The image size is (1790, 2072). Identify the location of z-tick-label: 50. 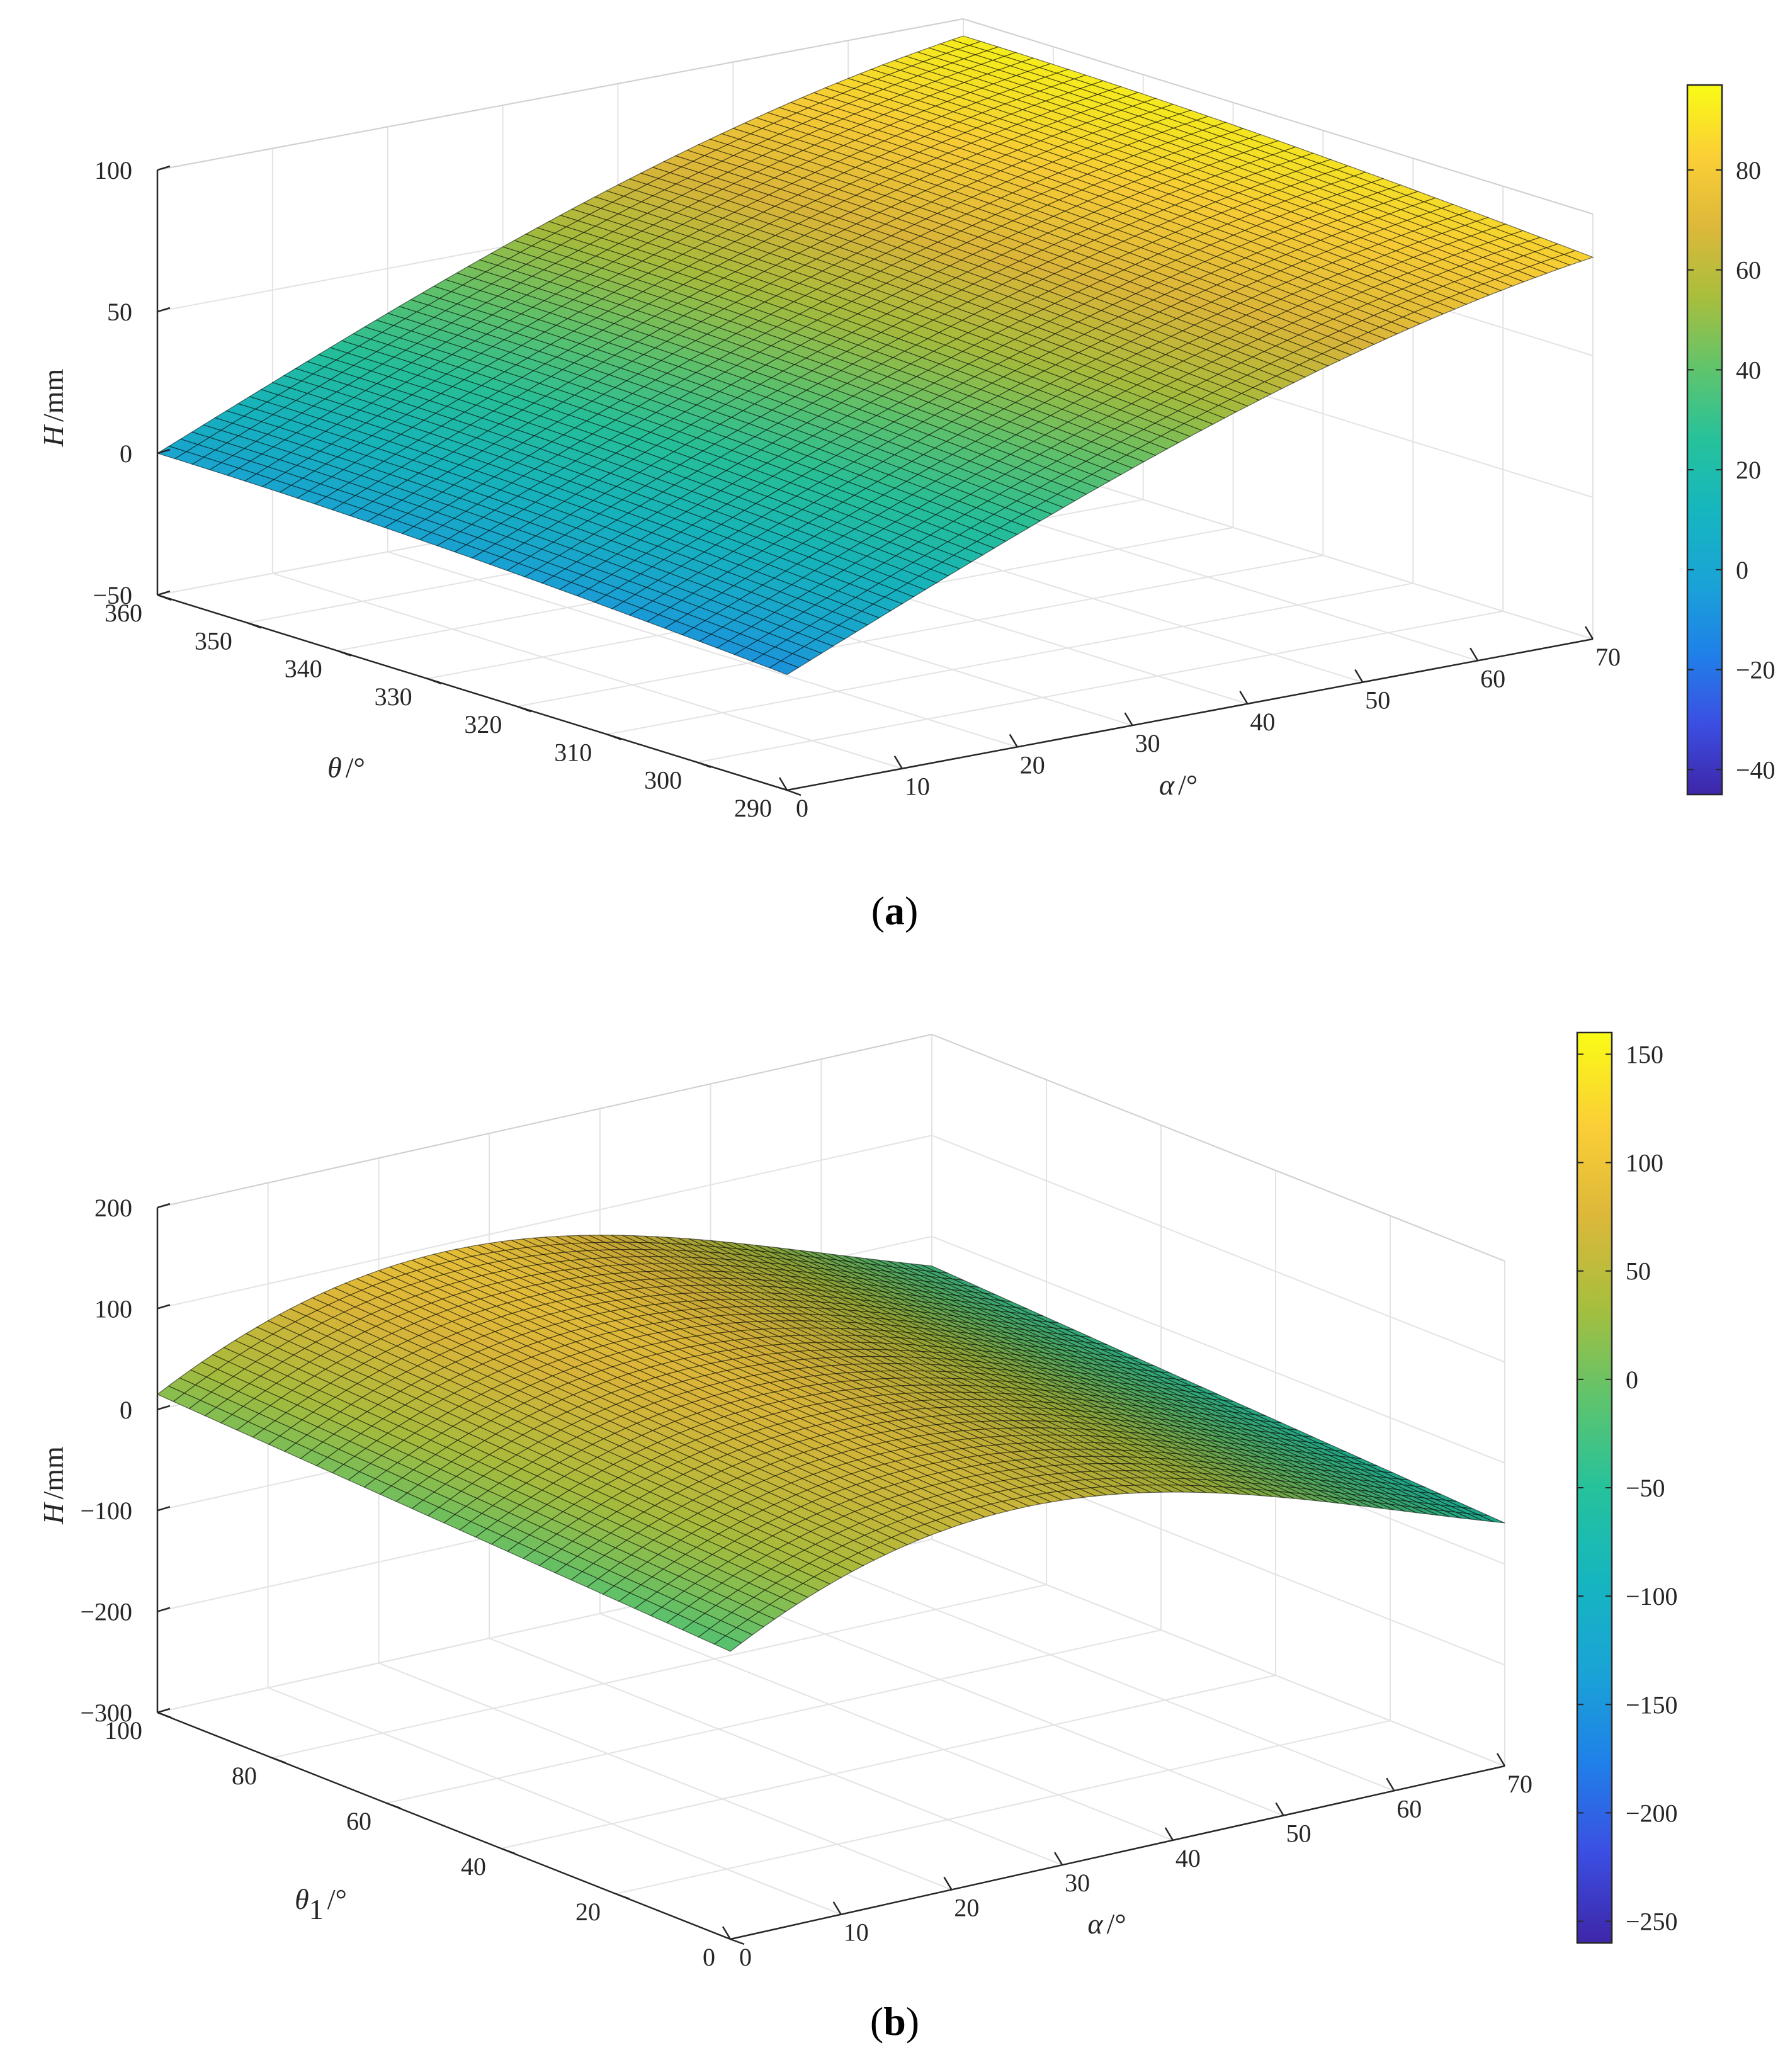
(120, 312).